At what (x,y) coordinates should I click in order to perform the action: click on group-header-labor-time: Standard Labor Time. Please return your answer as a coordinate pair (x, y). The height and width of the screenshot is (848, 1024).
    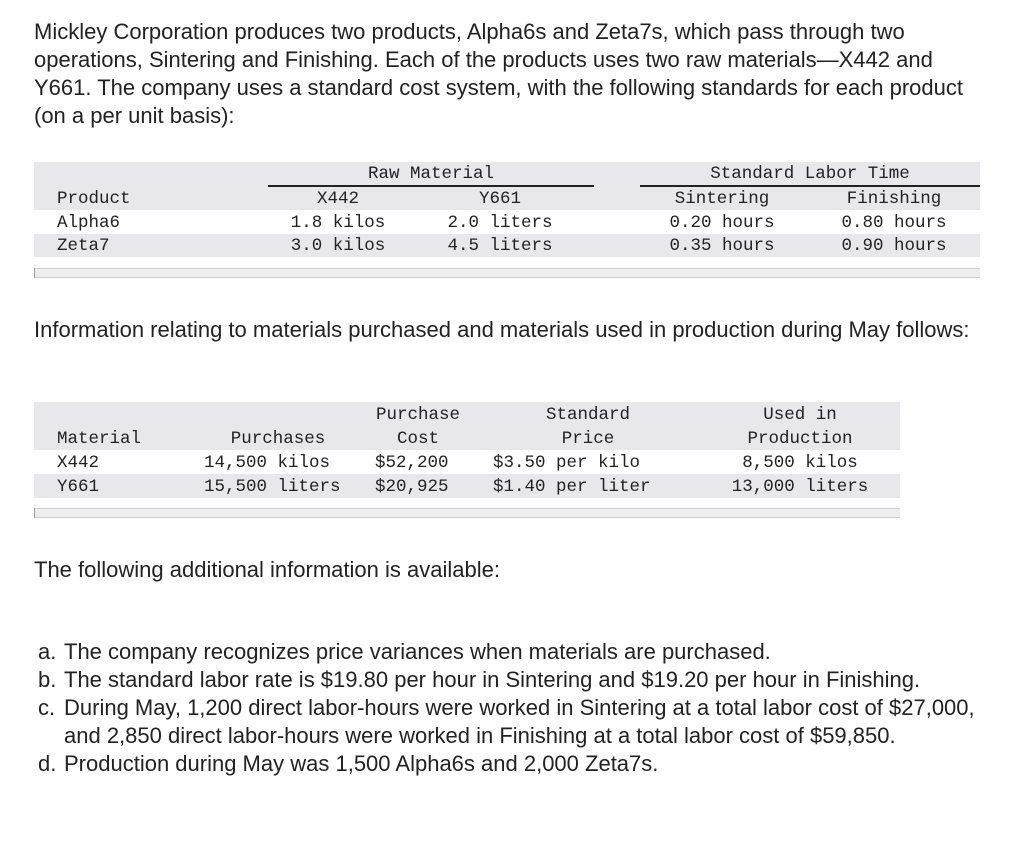
    Looking at the image, I should click on (810, 174).